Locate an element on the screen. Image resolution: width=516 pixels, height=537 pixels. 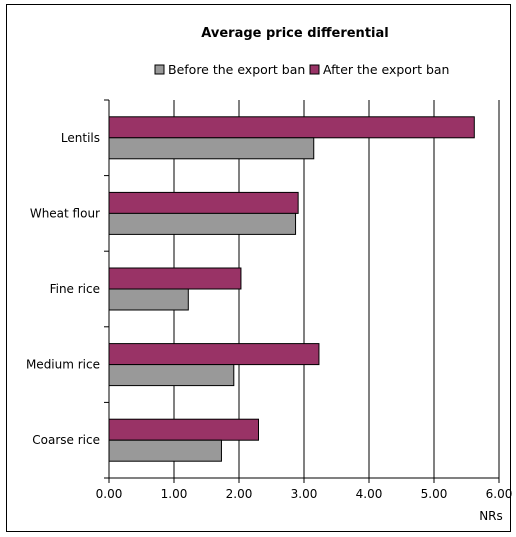
bar-coarse-rice-after is located at coordinates (183, 429).